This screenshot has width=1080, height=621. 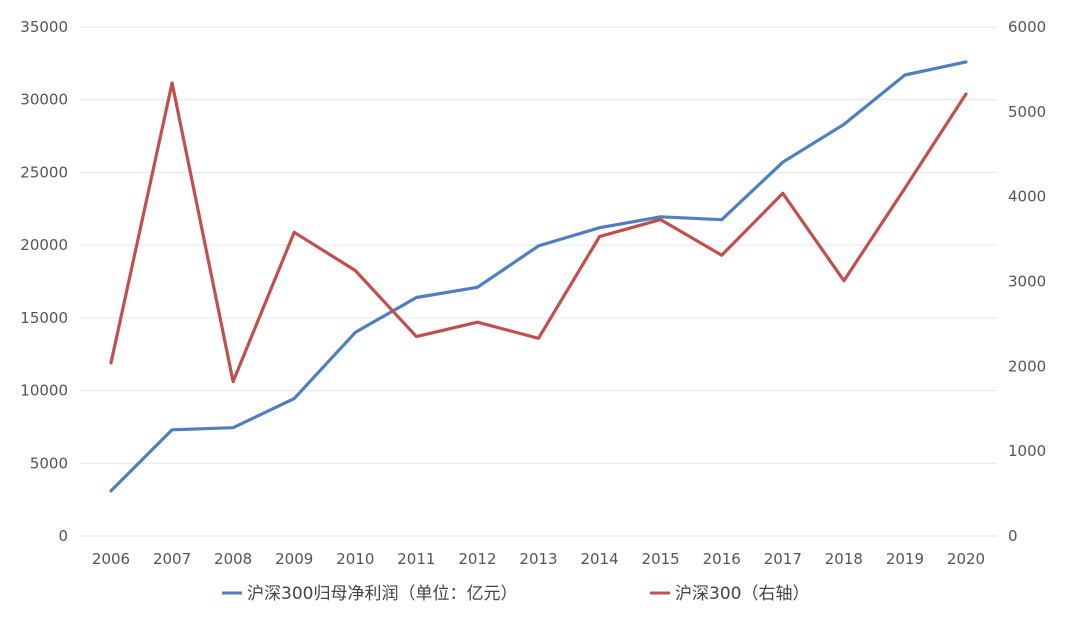 What do you see at coordinates (905, 559) in the screenshot?
I see `x-tick-label: 2019` at bounding box center [905, 559].